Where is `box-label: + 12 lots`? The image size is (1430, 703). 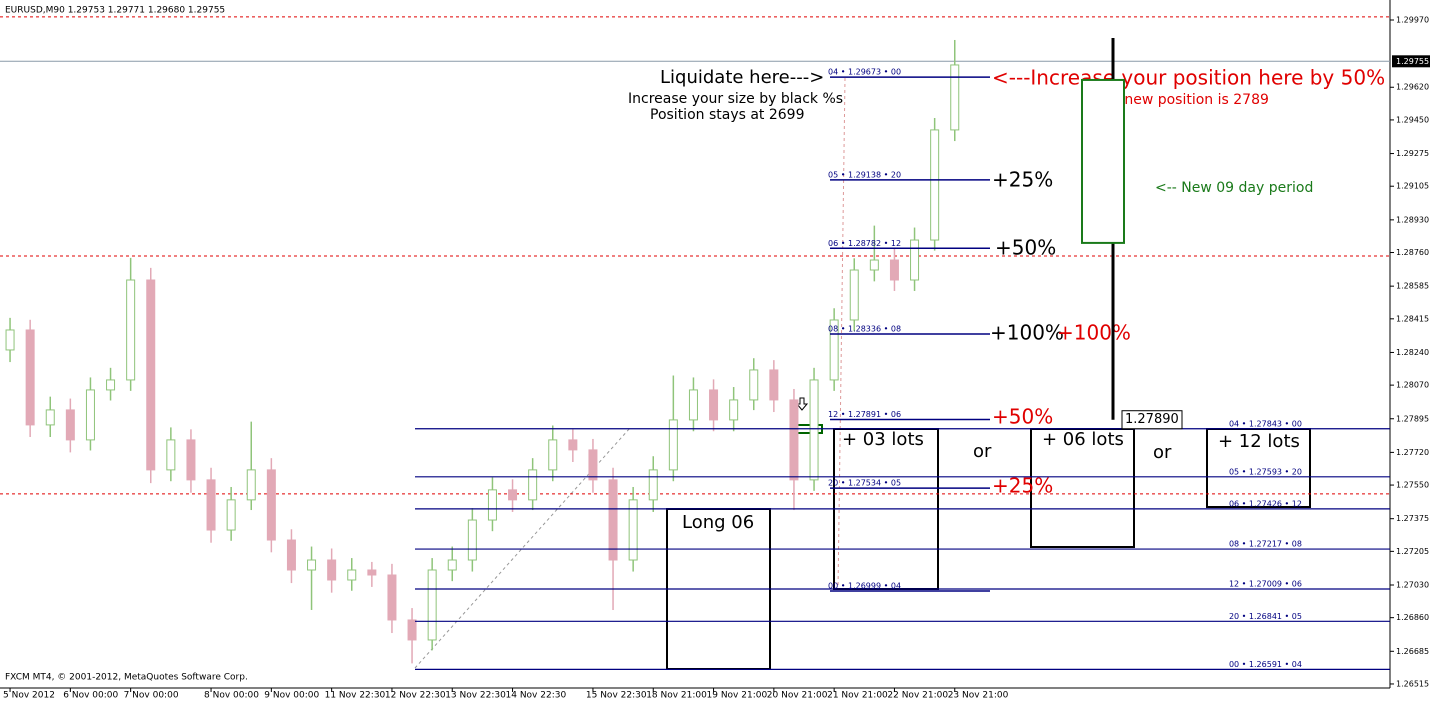
box-label: + 12 lots is located at coordinates (1259, 441).